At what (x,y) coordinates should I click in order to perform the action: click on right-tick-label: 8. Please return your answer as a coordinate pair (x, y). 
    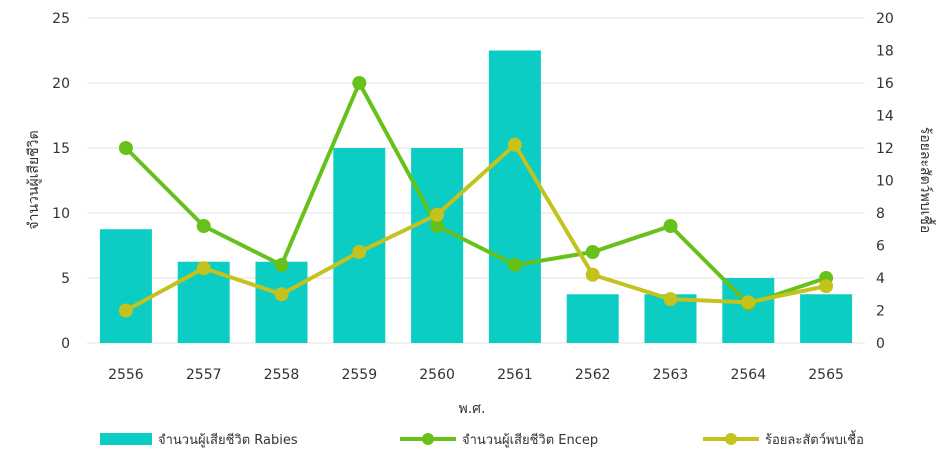
    Looking at the image, I should click on (880, 214).